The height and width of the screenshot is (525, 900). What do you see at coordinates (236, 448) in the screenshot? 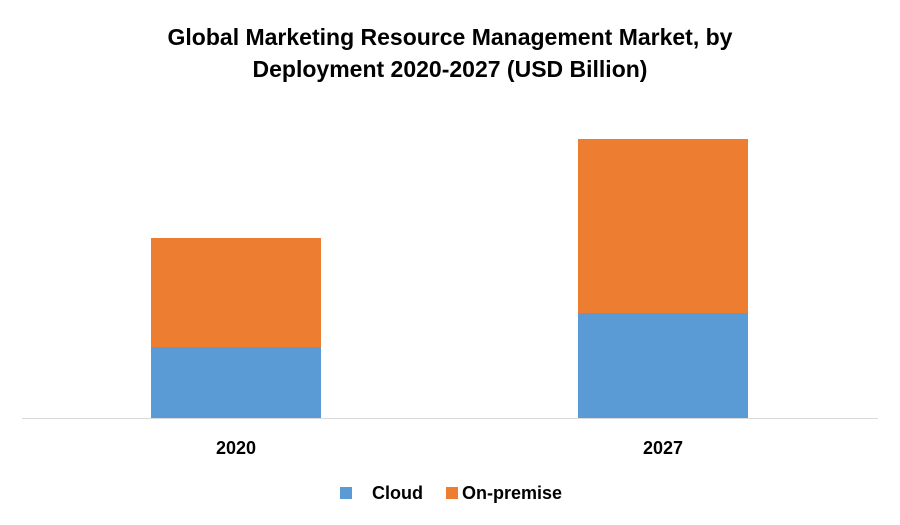
I see `x-tick-label: 2020` at bounding box center [236, 448].